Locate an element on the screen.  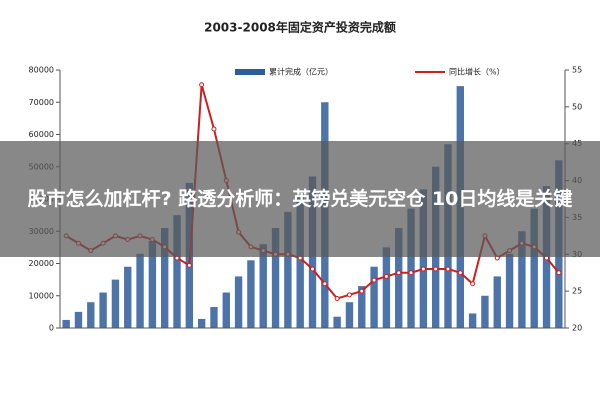
y-tick-label: 60000 is located at coordinates (41, 134).